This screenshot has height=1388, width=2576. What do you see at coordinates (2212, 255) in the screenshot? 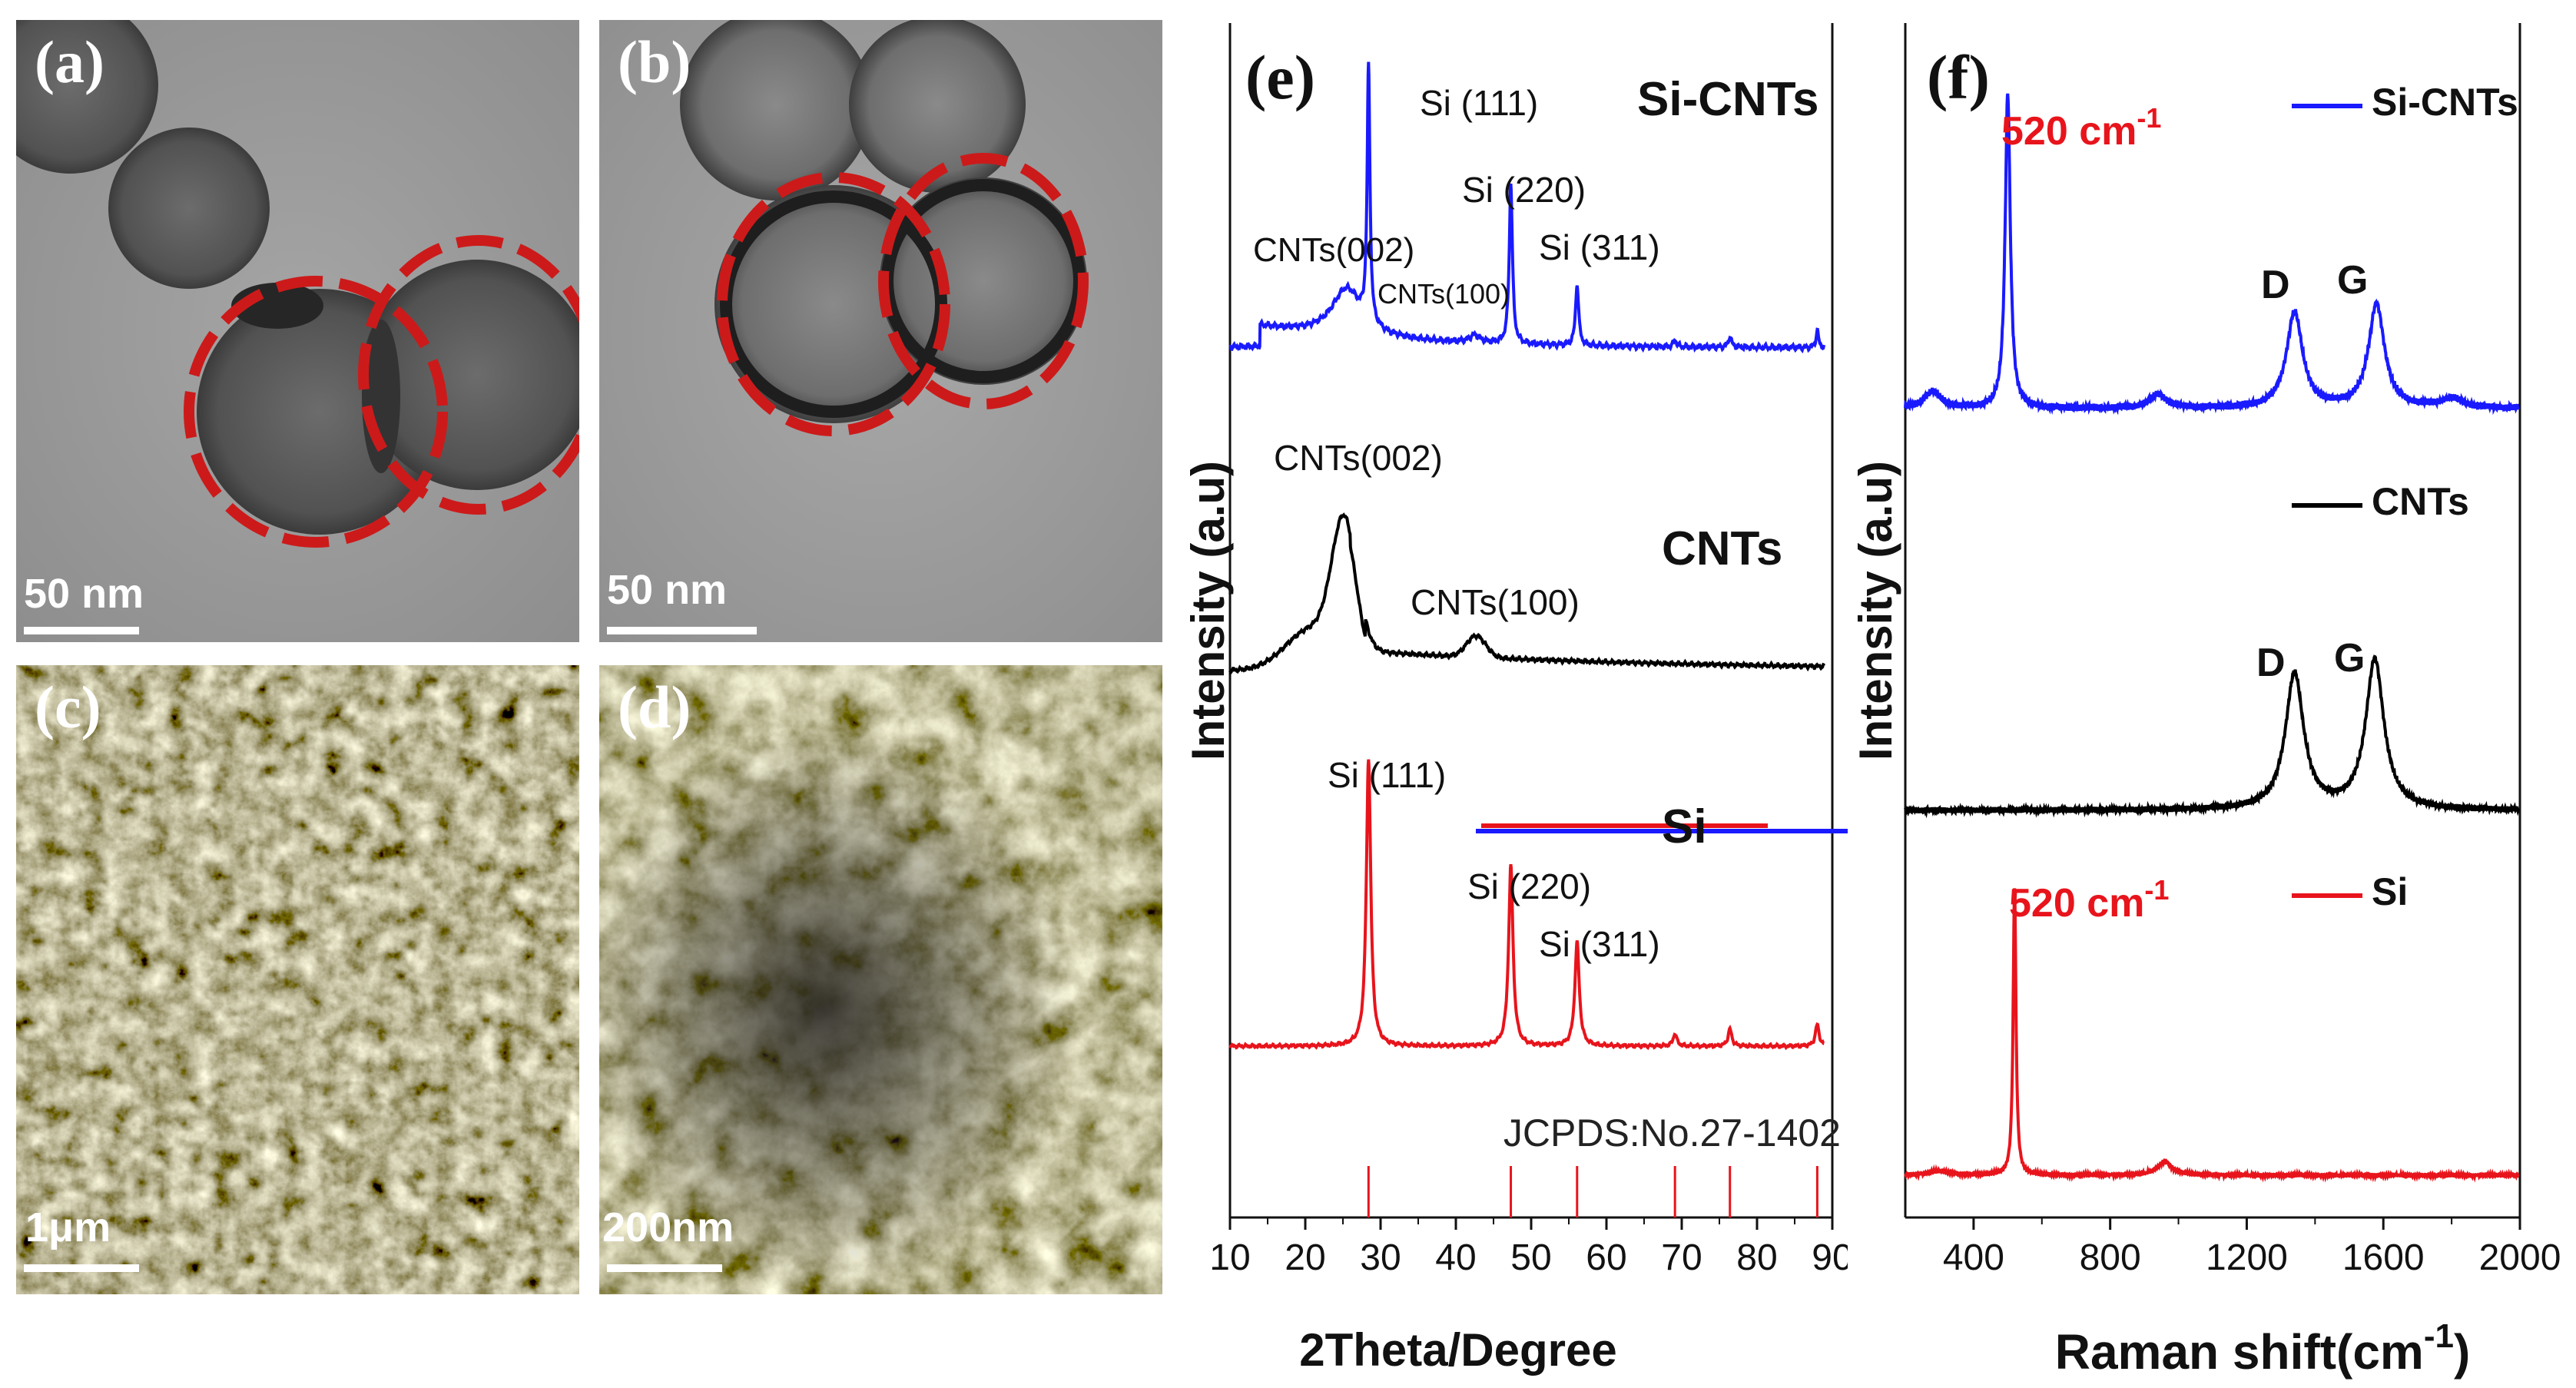
I see `raman-series-si-cnts` at bounding box center [2212, 255].